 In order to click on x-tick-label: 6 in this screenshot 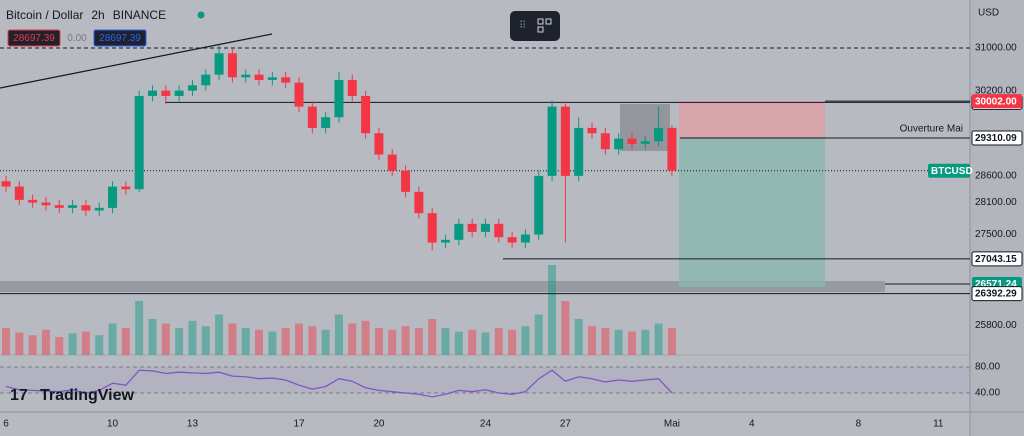, I will do `click(6, 424)`.